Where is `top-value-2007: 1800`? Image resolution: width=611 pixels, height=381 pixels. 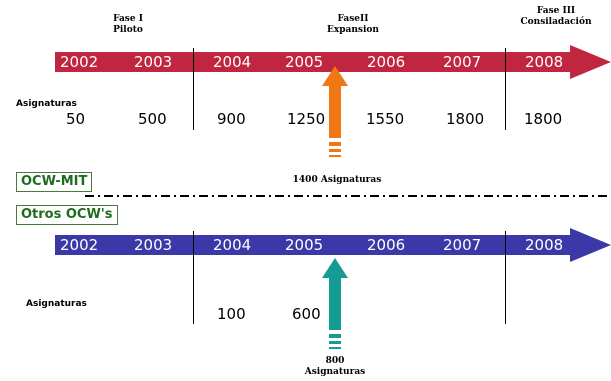
top-value-2007: 1800 is located at coordinates (465, 119).